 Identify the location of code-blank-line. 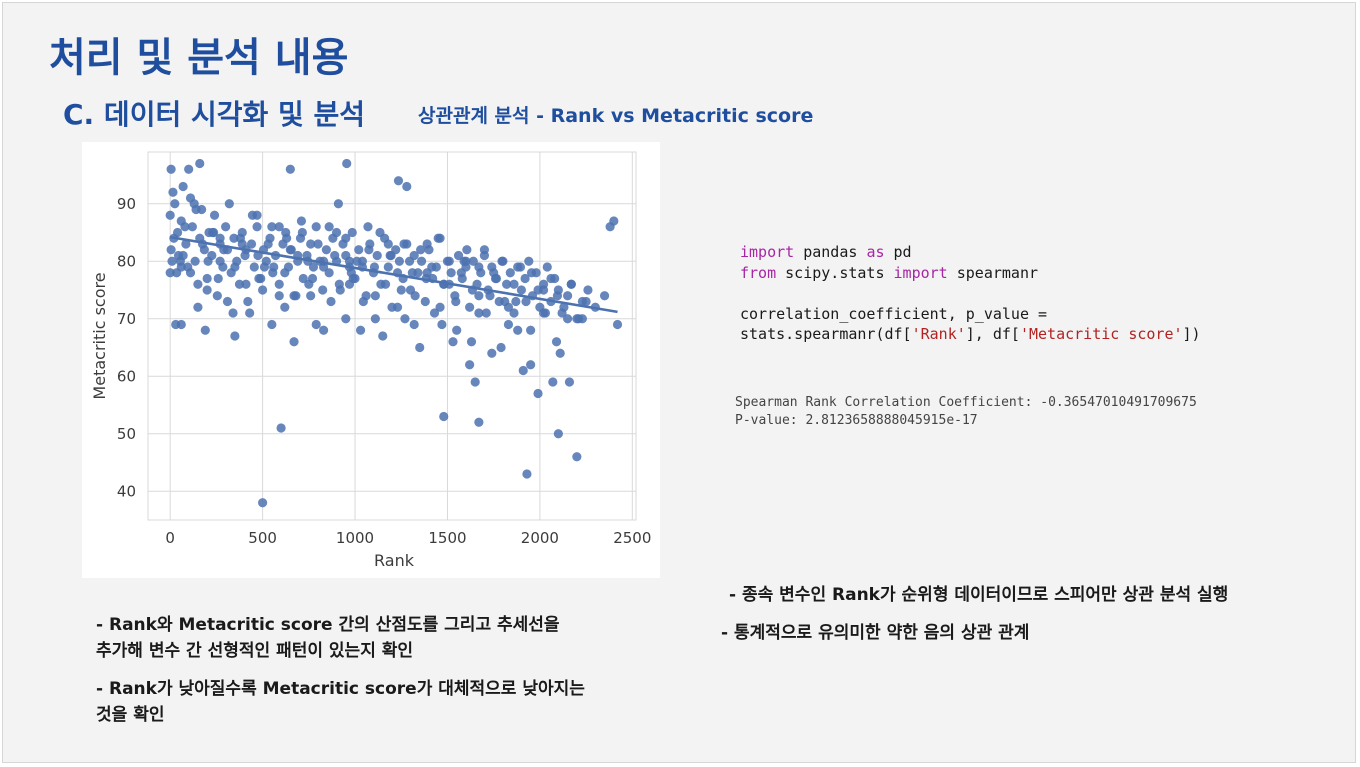
(970, 293).